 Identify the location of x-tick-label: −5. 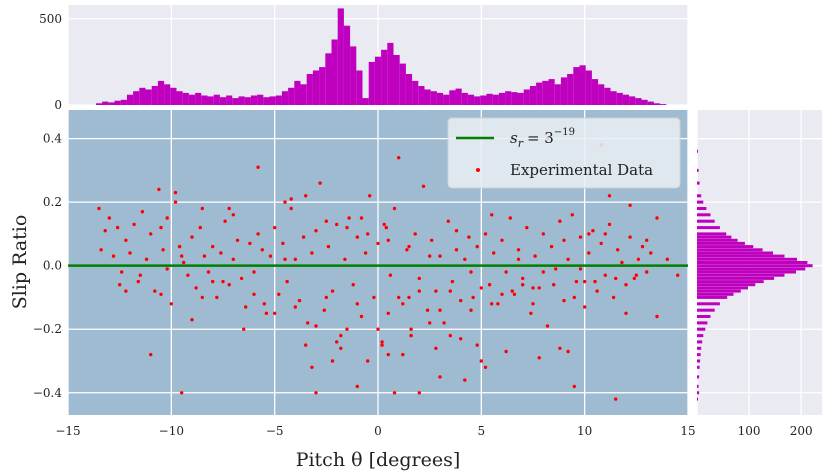
(275, 431).